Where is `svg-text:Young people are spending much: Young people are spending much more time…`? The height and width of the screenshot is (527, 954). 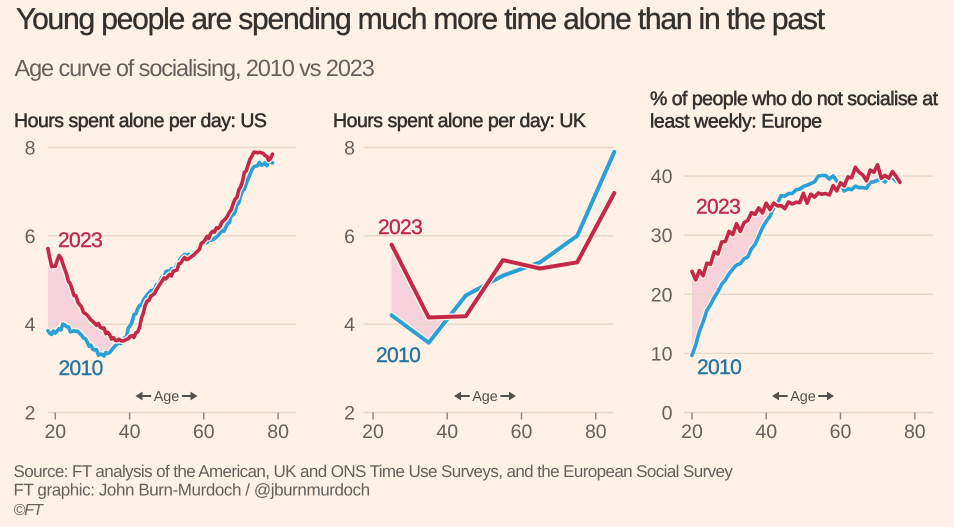 svg-text:Young people are spending much: Young people are spending much more time… is located at coordinates (421, 19).